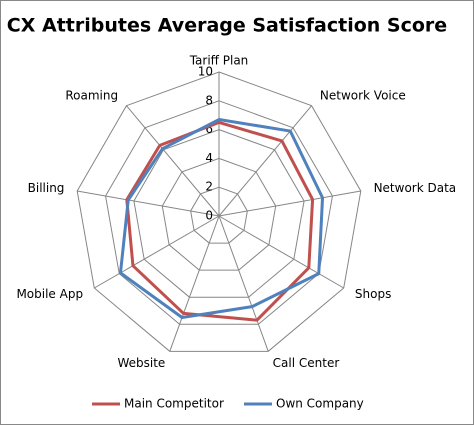 Image resolution: width=474 pixels, height=425 pixels. I want to click on legend-label: Own Company, so click(320, 404).